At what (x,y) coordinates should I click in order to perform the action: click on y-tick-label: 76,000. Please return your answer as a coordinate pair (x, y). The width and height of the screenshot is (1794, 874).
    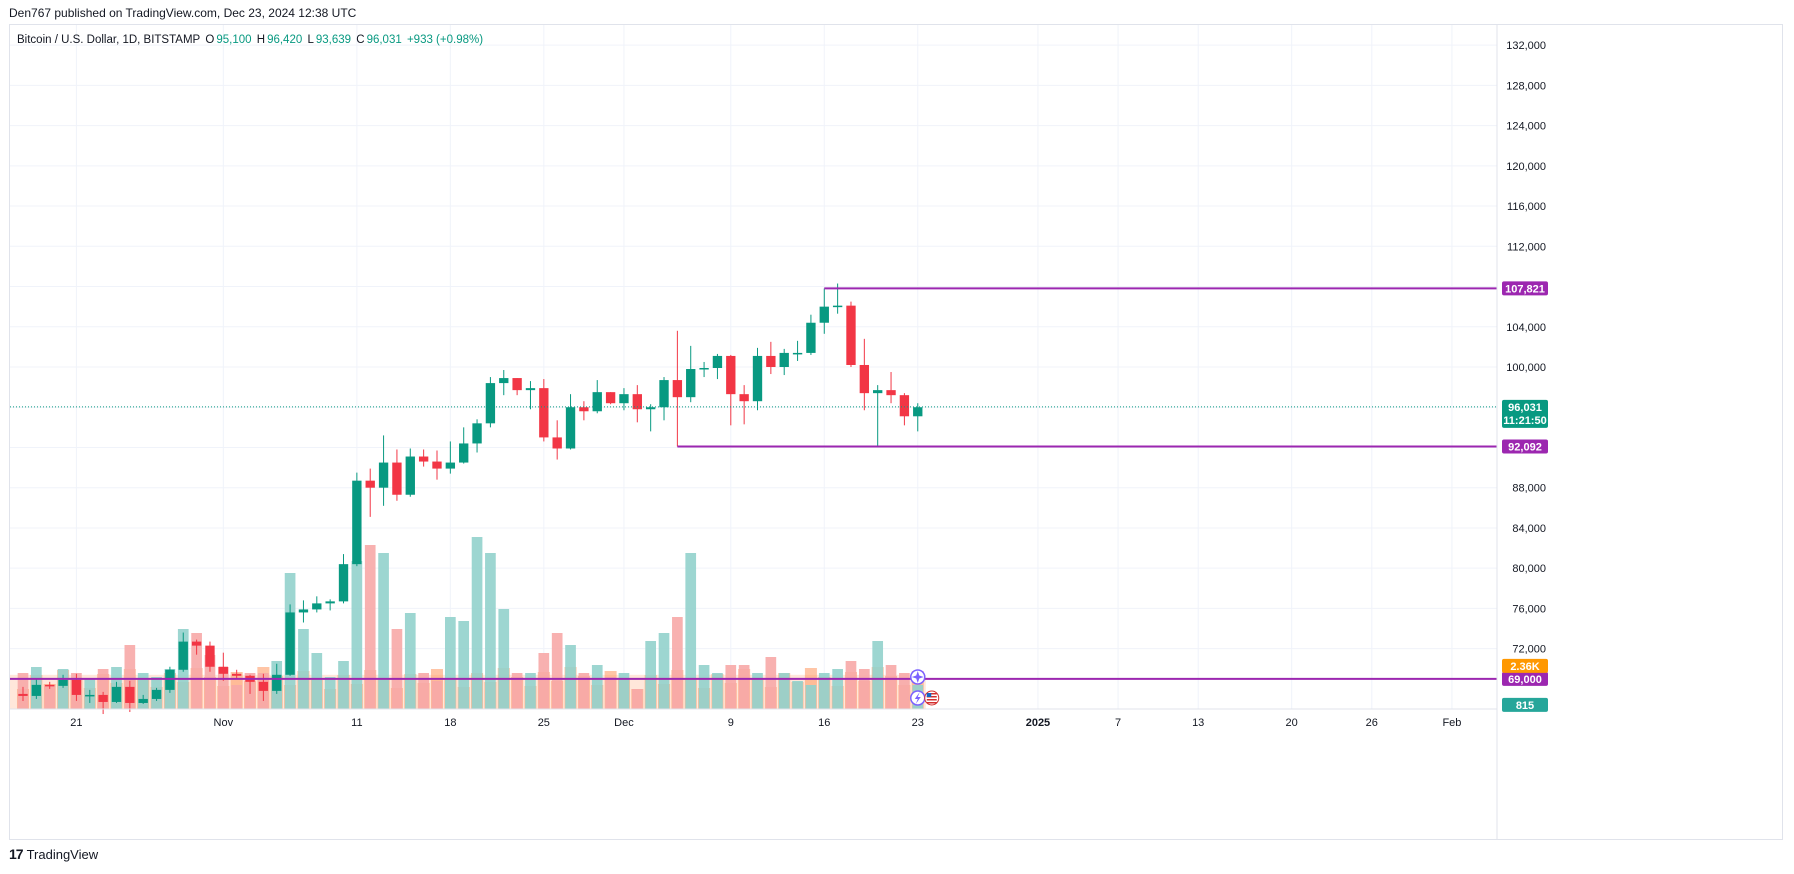
    Looking at the image, I should click on (1529, 609).